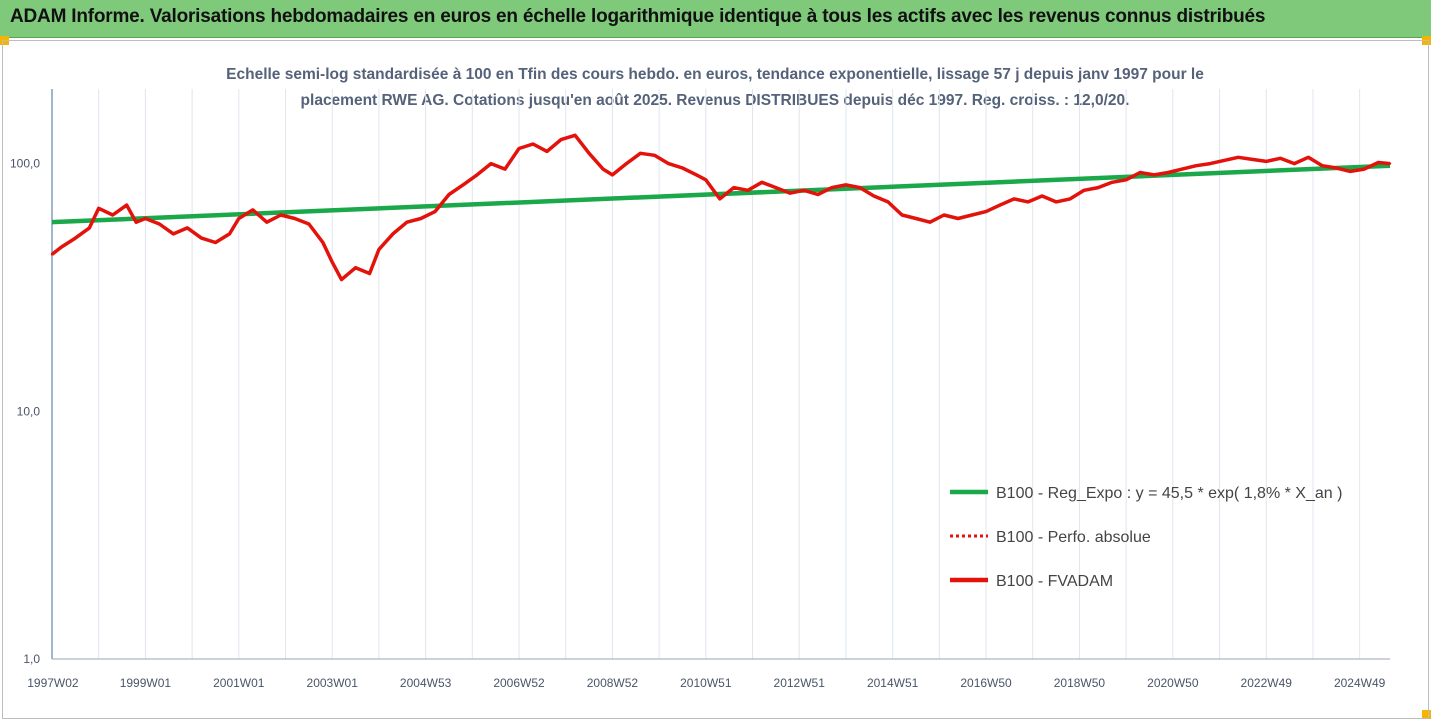 This screenshot has height=721, width=1431. I want to click on x-tick-label: 2010W51, so click(706, 683).